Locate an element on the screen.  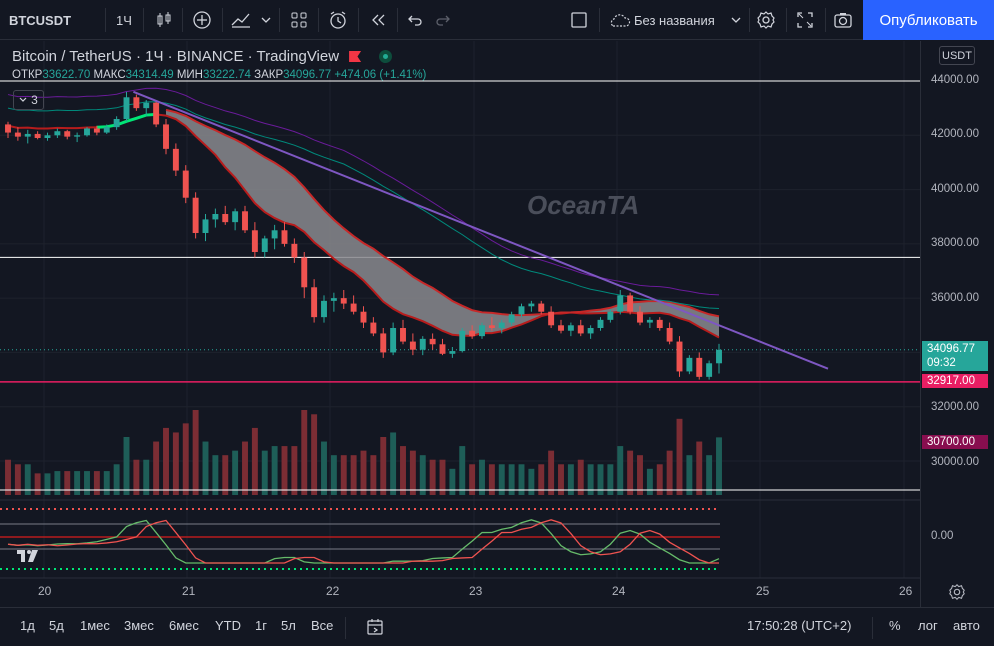
alert-clock-icon is located at coordinates (338, 20).